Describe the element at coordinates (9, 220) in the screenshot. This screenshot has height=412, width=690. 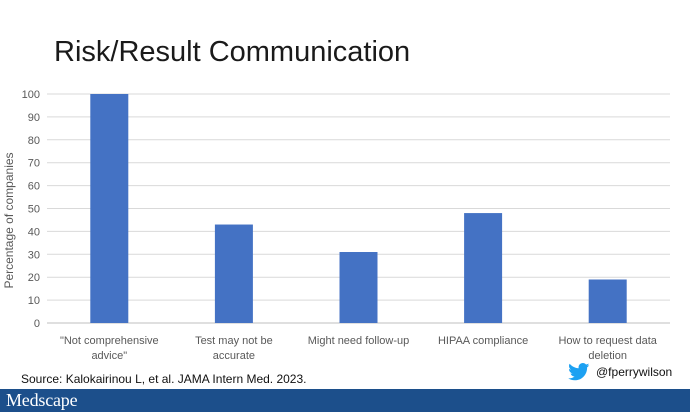
I see `y-axis-label: Percentage of companies` at that location.